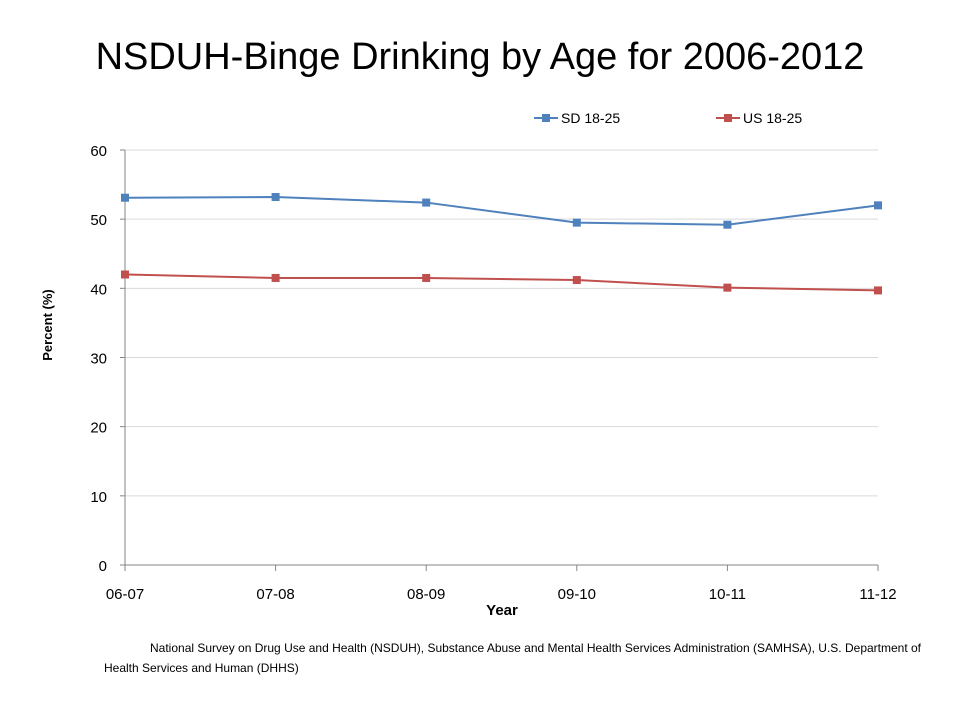 The width and height of the screenshot is (960, 720). Describe the element at coordinates (727, 594) in the screenshot. I see `x-tick-label: 10-11` at that location.